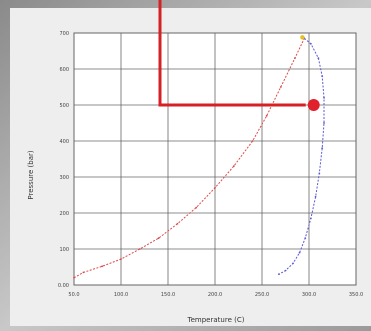 Image resolution: width=371 pixels, height=331 pixels. Describe the element at coordinates (215, 295) in the screenshot. I see `x-tick-label: 200.0` at that location.